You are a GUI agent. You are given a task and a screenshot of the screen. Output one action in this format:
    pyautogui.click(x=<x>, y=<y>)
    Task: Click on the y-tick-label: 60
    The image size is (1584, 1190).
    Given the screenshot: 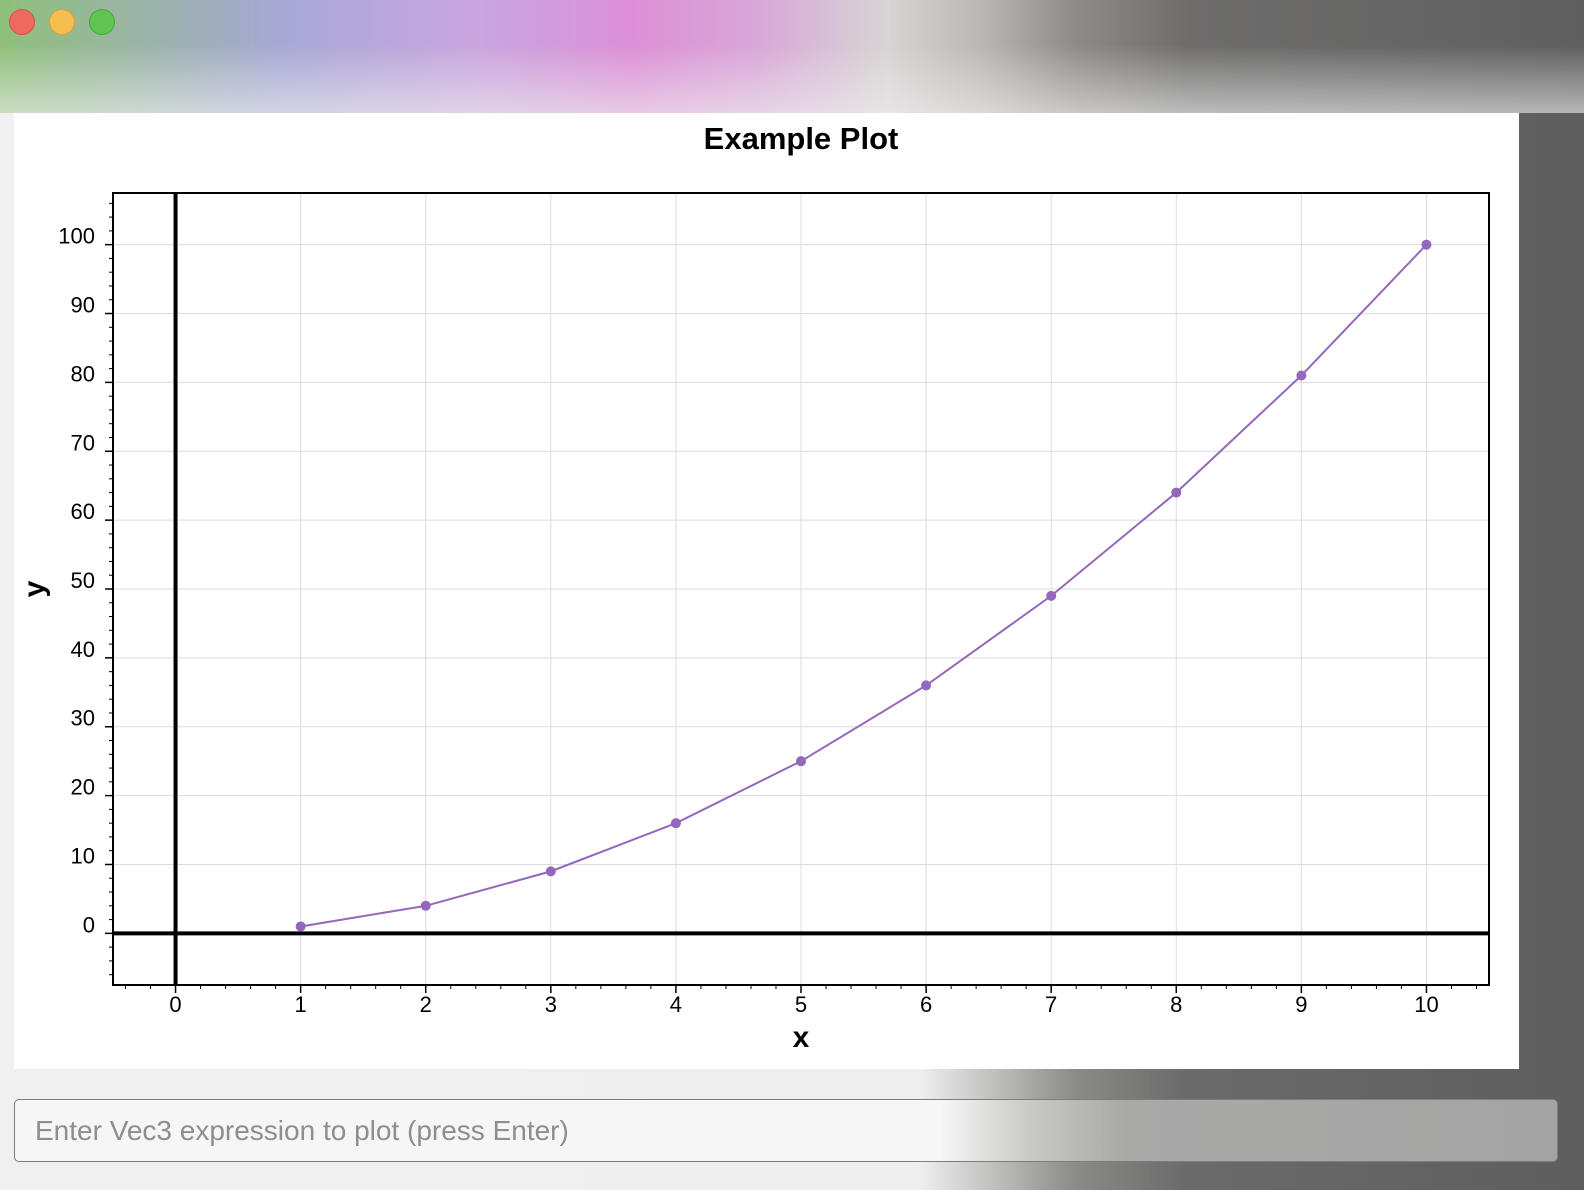 What is the action you would take?
    pyautogui.click(x=83, y=511)
    